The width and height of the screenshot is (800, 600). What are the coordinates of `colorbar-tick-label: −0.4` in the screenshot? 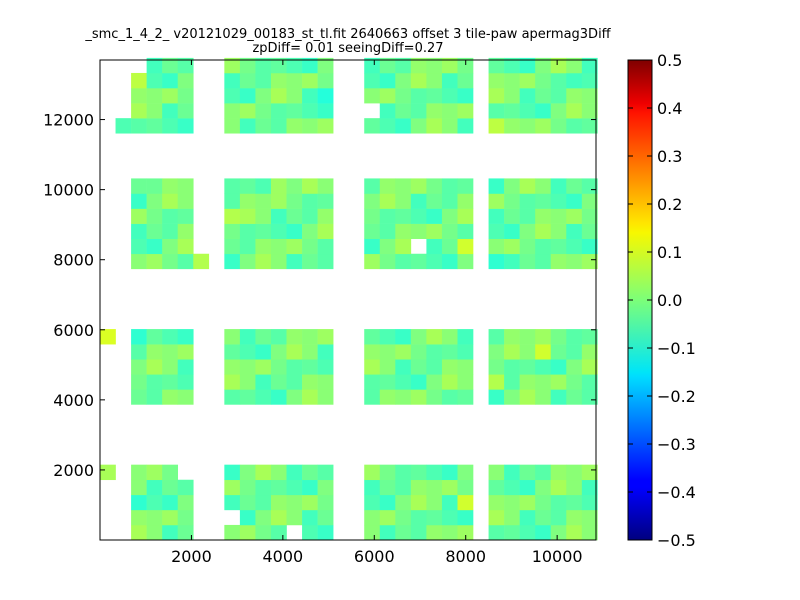 It's located at (676, 492).